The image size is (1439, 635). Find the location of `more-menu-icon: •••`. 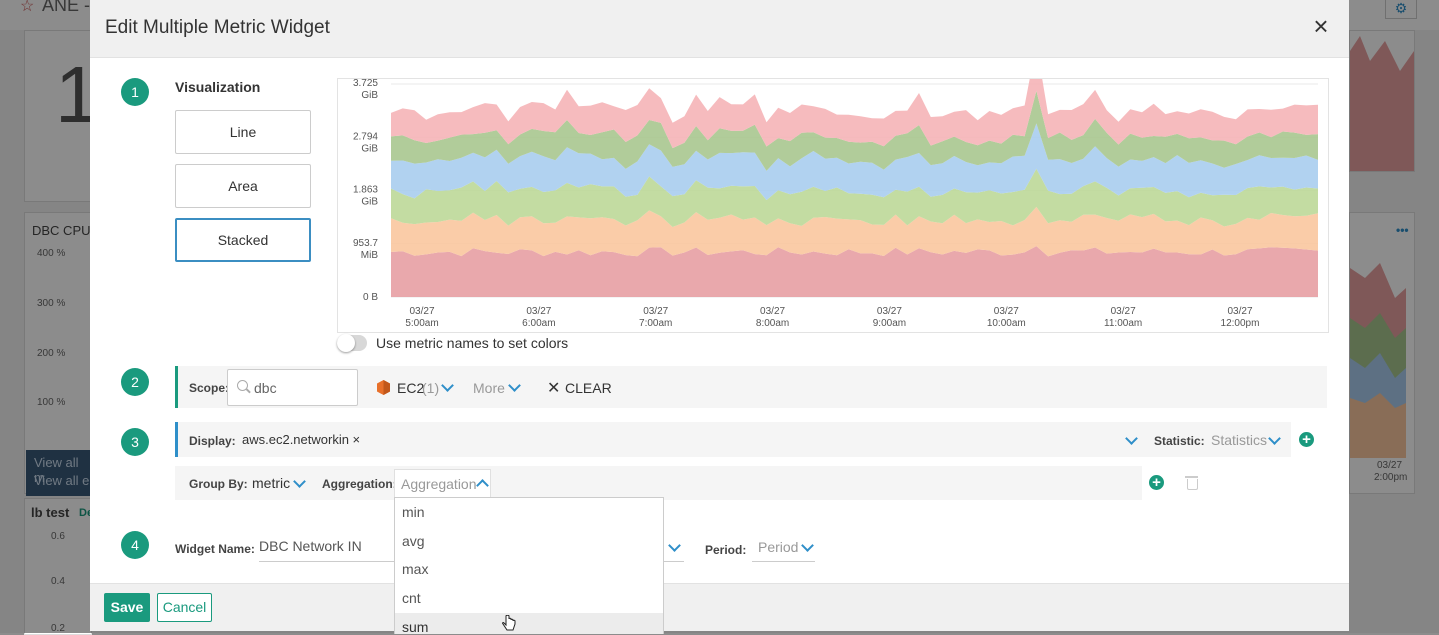

more-menu-icon: ••• is located at coordinates (1402, 230).